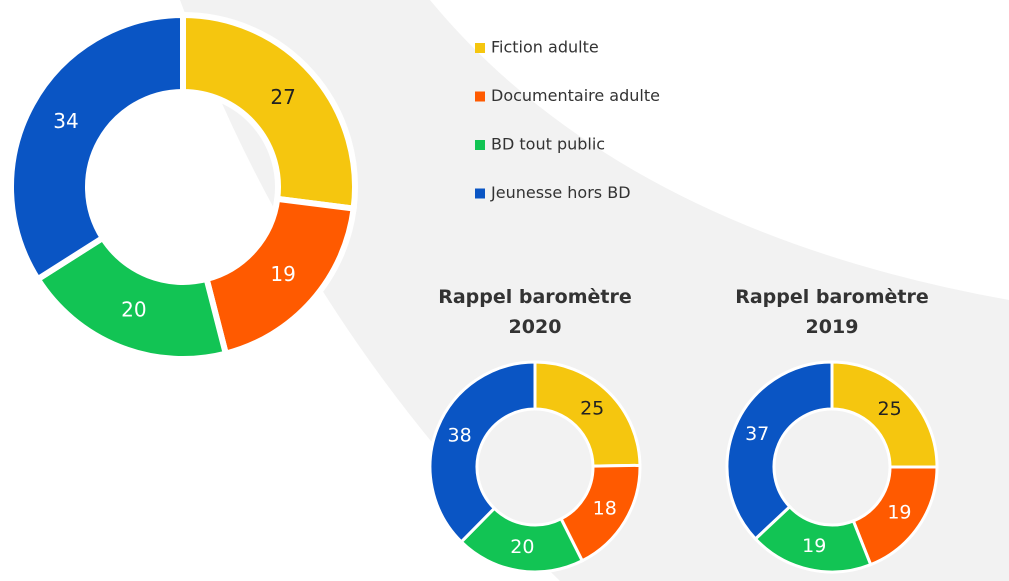 The width and height of the screenshot is (1009, 581). Describe the element at coordinates (605, 509) in the screenshot. I see `data-label: 18` at that location.